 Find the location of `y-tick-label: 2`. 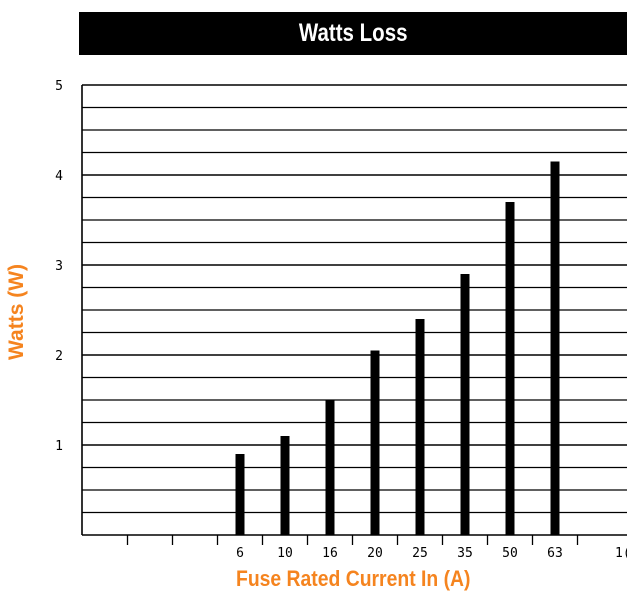

y-tick-label: 2 is located at coordinates (59, 356).